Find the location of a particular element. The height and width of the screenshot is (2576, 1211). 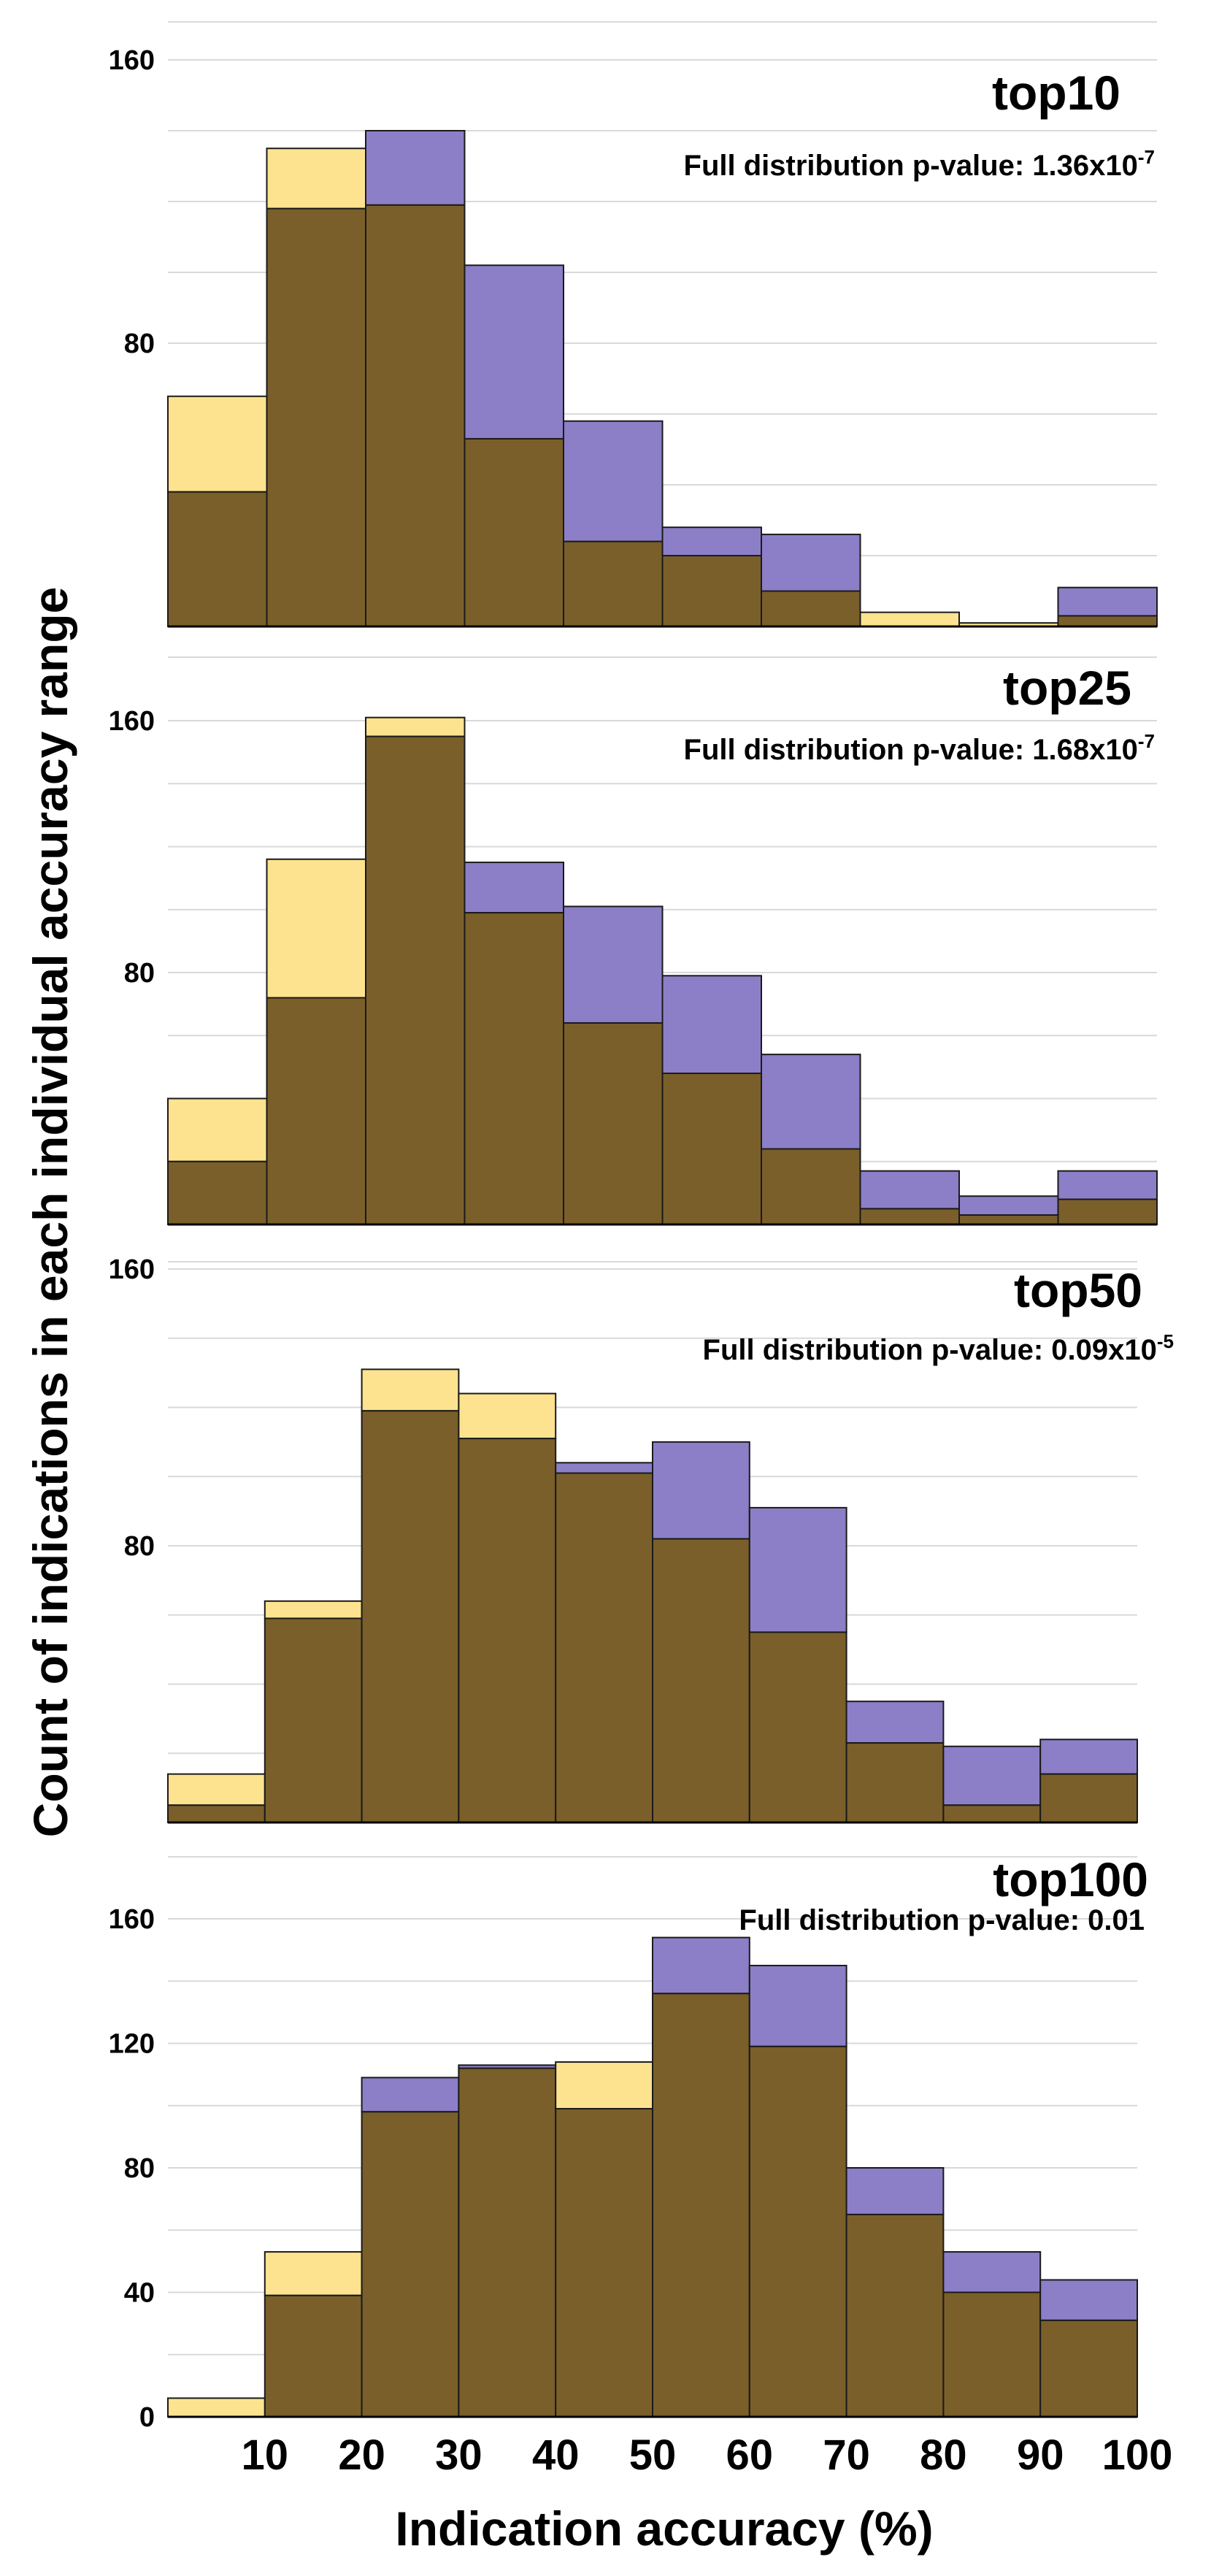

x-tick-label: 100 is located at coordinates (1137, 2455).